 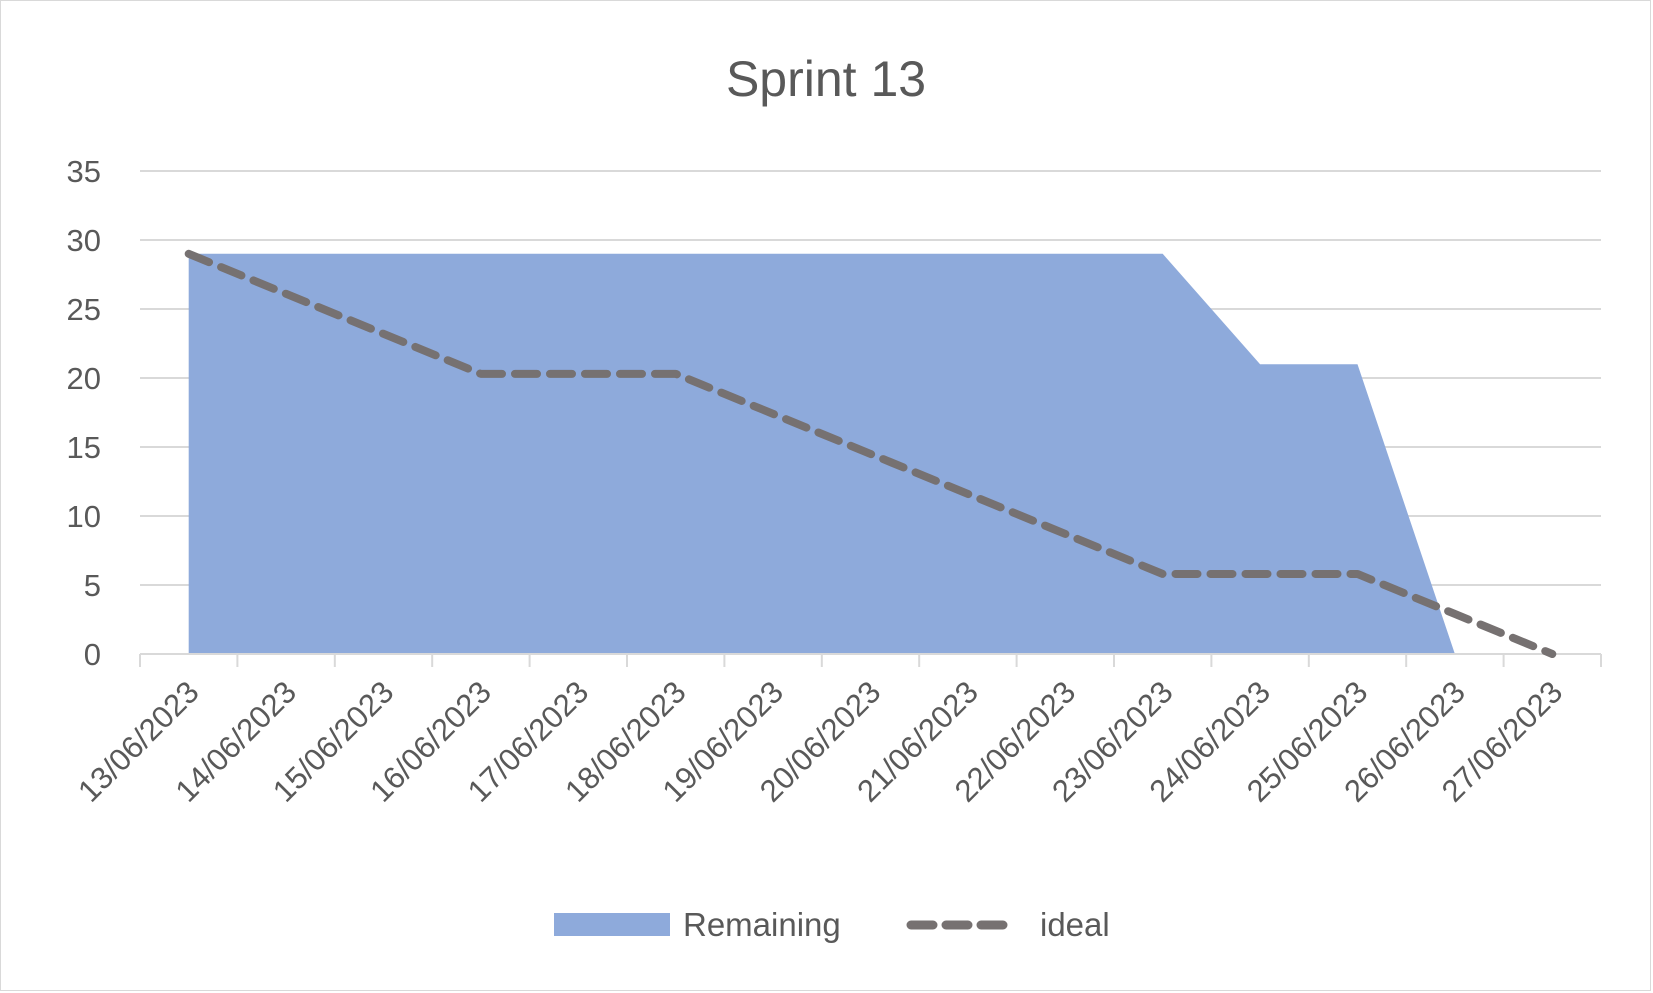 I want to click on y-axis-labels: 0 5 10 15 20 25 30 35, so click(x=84, y=413).